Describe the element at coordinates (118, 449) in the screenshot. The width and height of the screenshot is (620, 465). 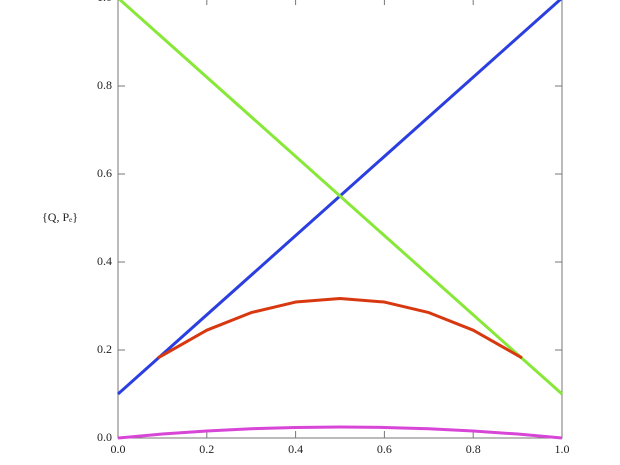
I see `x-tick-label: 0.0` at that location.